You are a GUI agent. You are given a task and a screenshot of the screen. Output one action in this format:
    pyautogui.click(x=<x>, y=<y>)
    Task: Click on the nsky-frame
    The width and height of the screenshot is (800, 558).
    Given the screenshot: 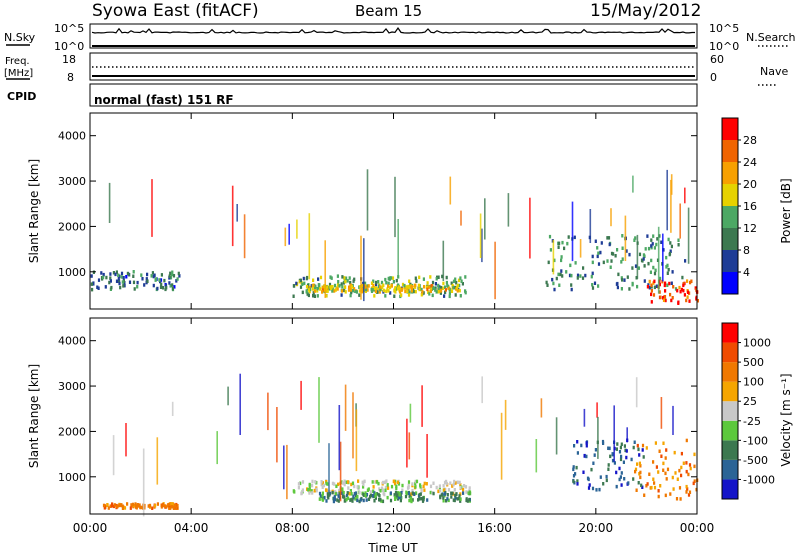 What is the action you would take?
    pyautogui.click(x=393, y=36)
    